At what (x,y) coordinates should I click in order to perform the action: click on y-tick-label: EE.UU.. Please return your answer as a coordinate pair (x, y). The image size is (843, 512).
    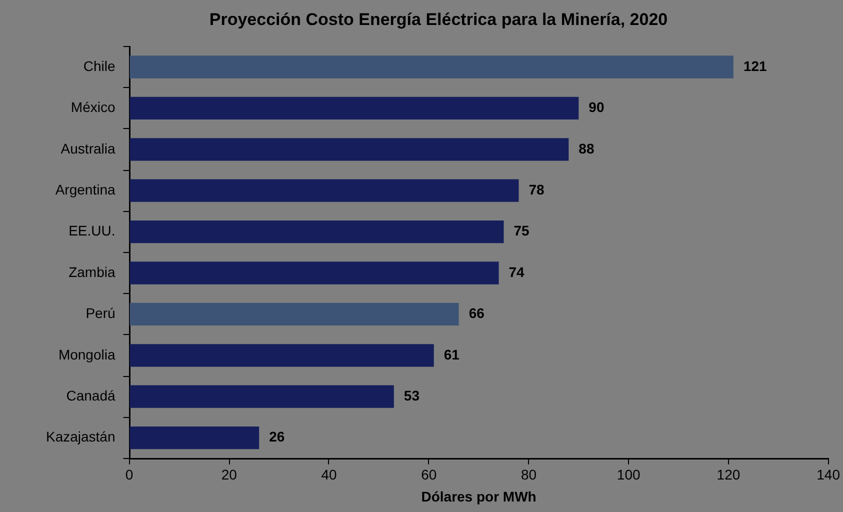
    Looking at the image, I should click on (92, 230).